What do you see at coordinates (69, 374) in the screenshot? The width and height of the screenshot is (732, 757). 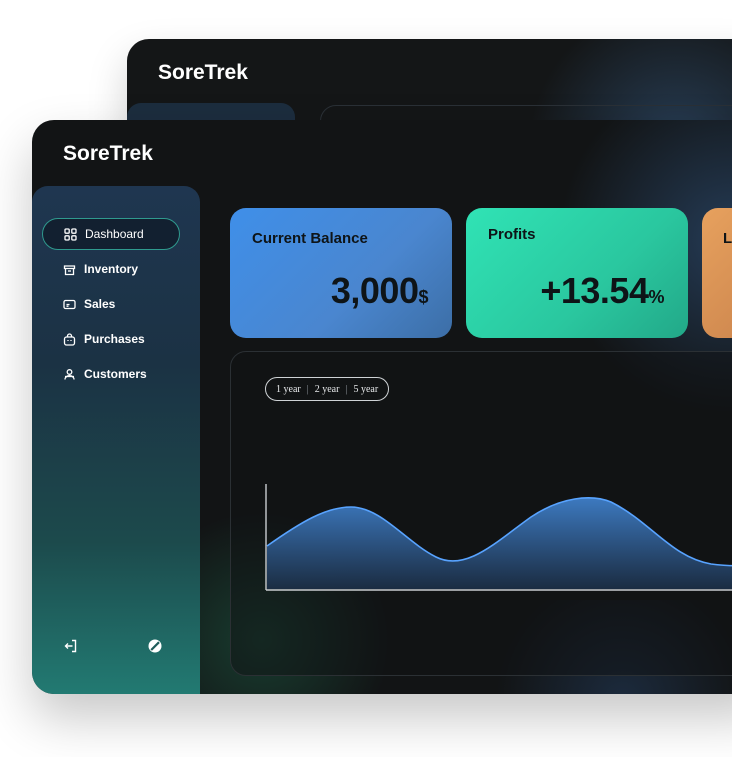 I see `people-icon` at bounding box center [69, 374].